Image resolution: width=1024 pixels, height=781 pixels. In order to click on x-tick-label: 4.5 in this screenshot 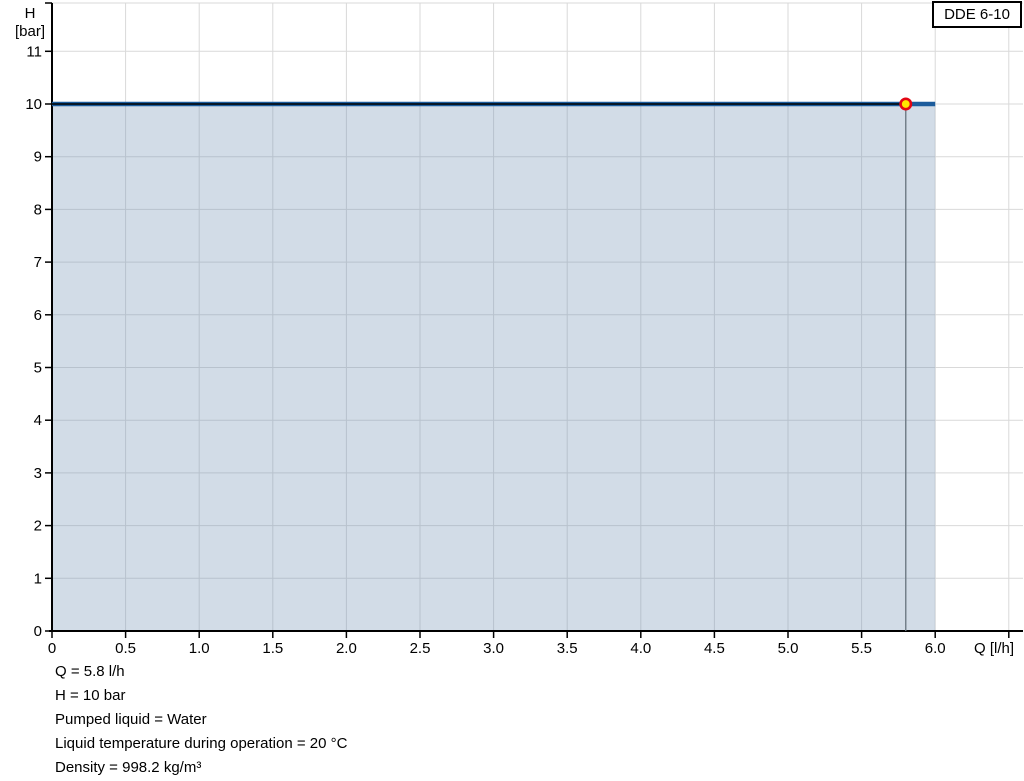, I will do `click(714, 648)`.